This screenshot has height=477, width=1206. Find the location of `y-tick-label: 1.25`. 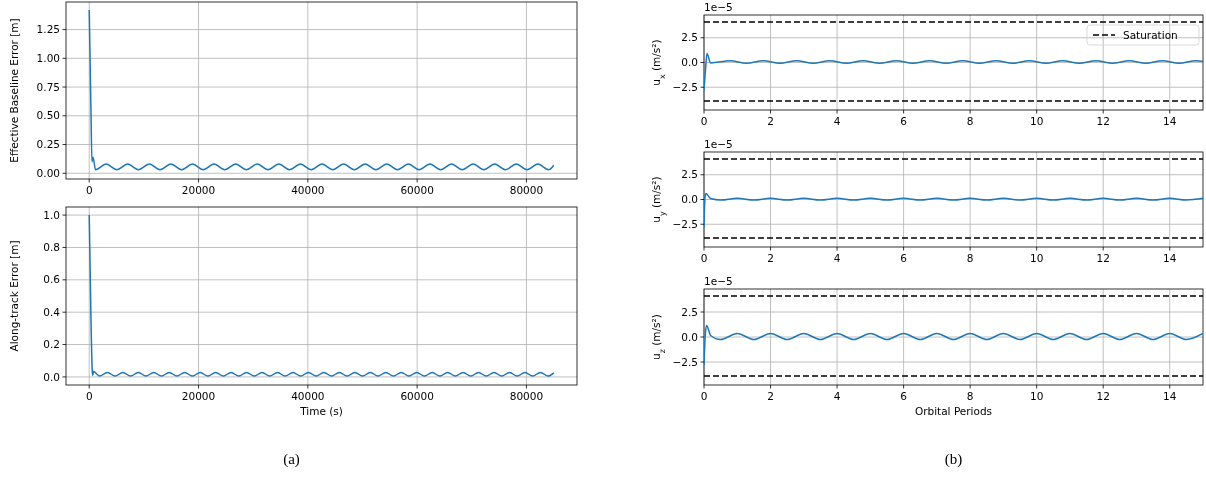

y-tick-label: 1.25 is located at coordinates (48, 29).